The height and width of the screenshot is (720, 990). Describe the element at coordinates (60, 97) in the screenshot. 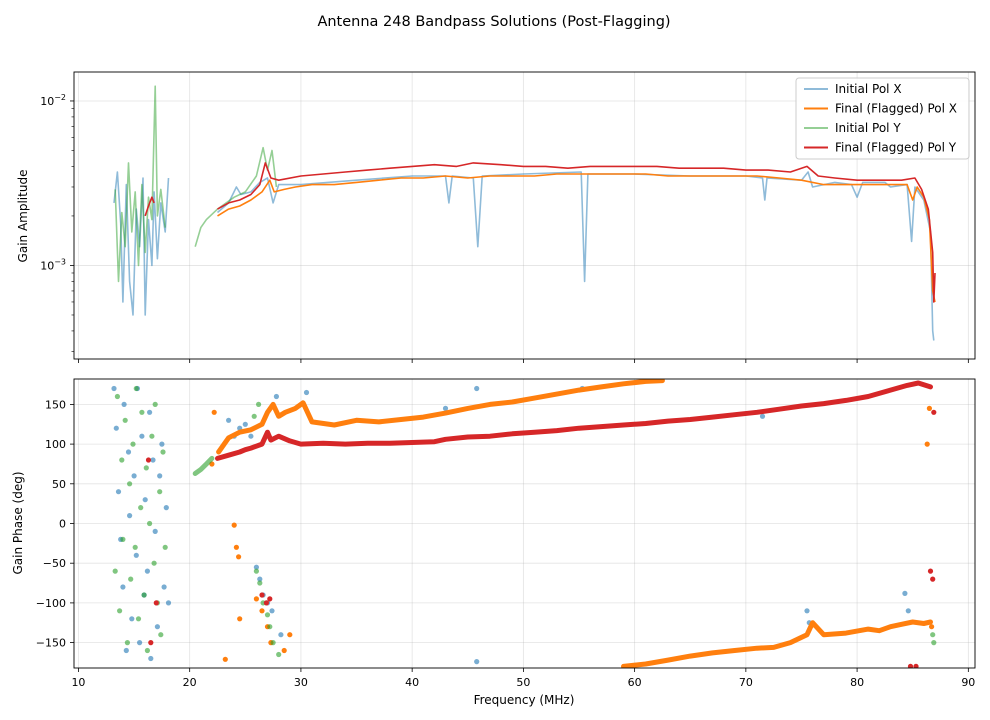

I see `amplitude-ytick-exponent: −2` at that location.